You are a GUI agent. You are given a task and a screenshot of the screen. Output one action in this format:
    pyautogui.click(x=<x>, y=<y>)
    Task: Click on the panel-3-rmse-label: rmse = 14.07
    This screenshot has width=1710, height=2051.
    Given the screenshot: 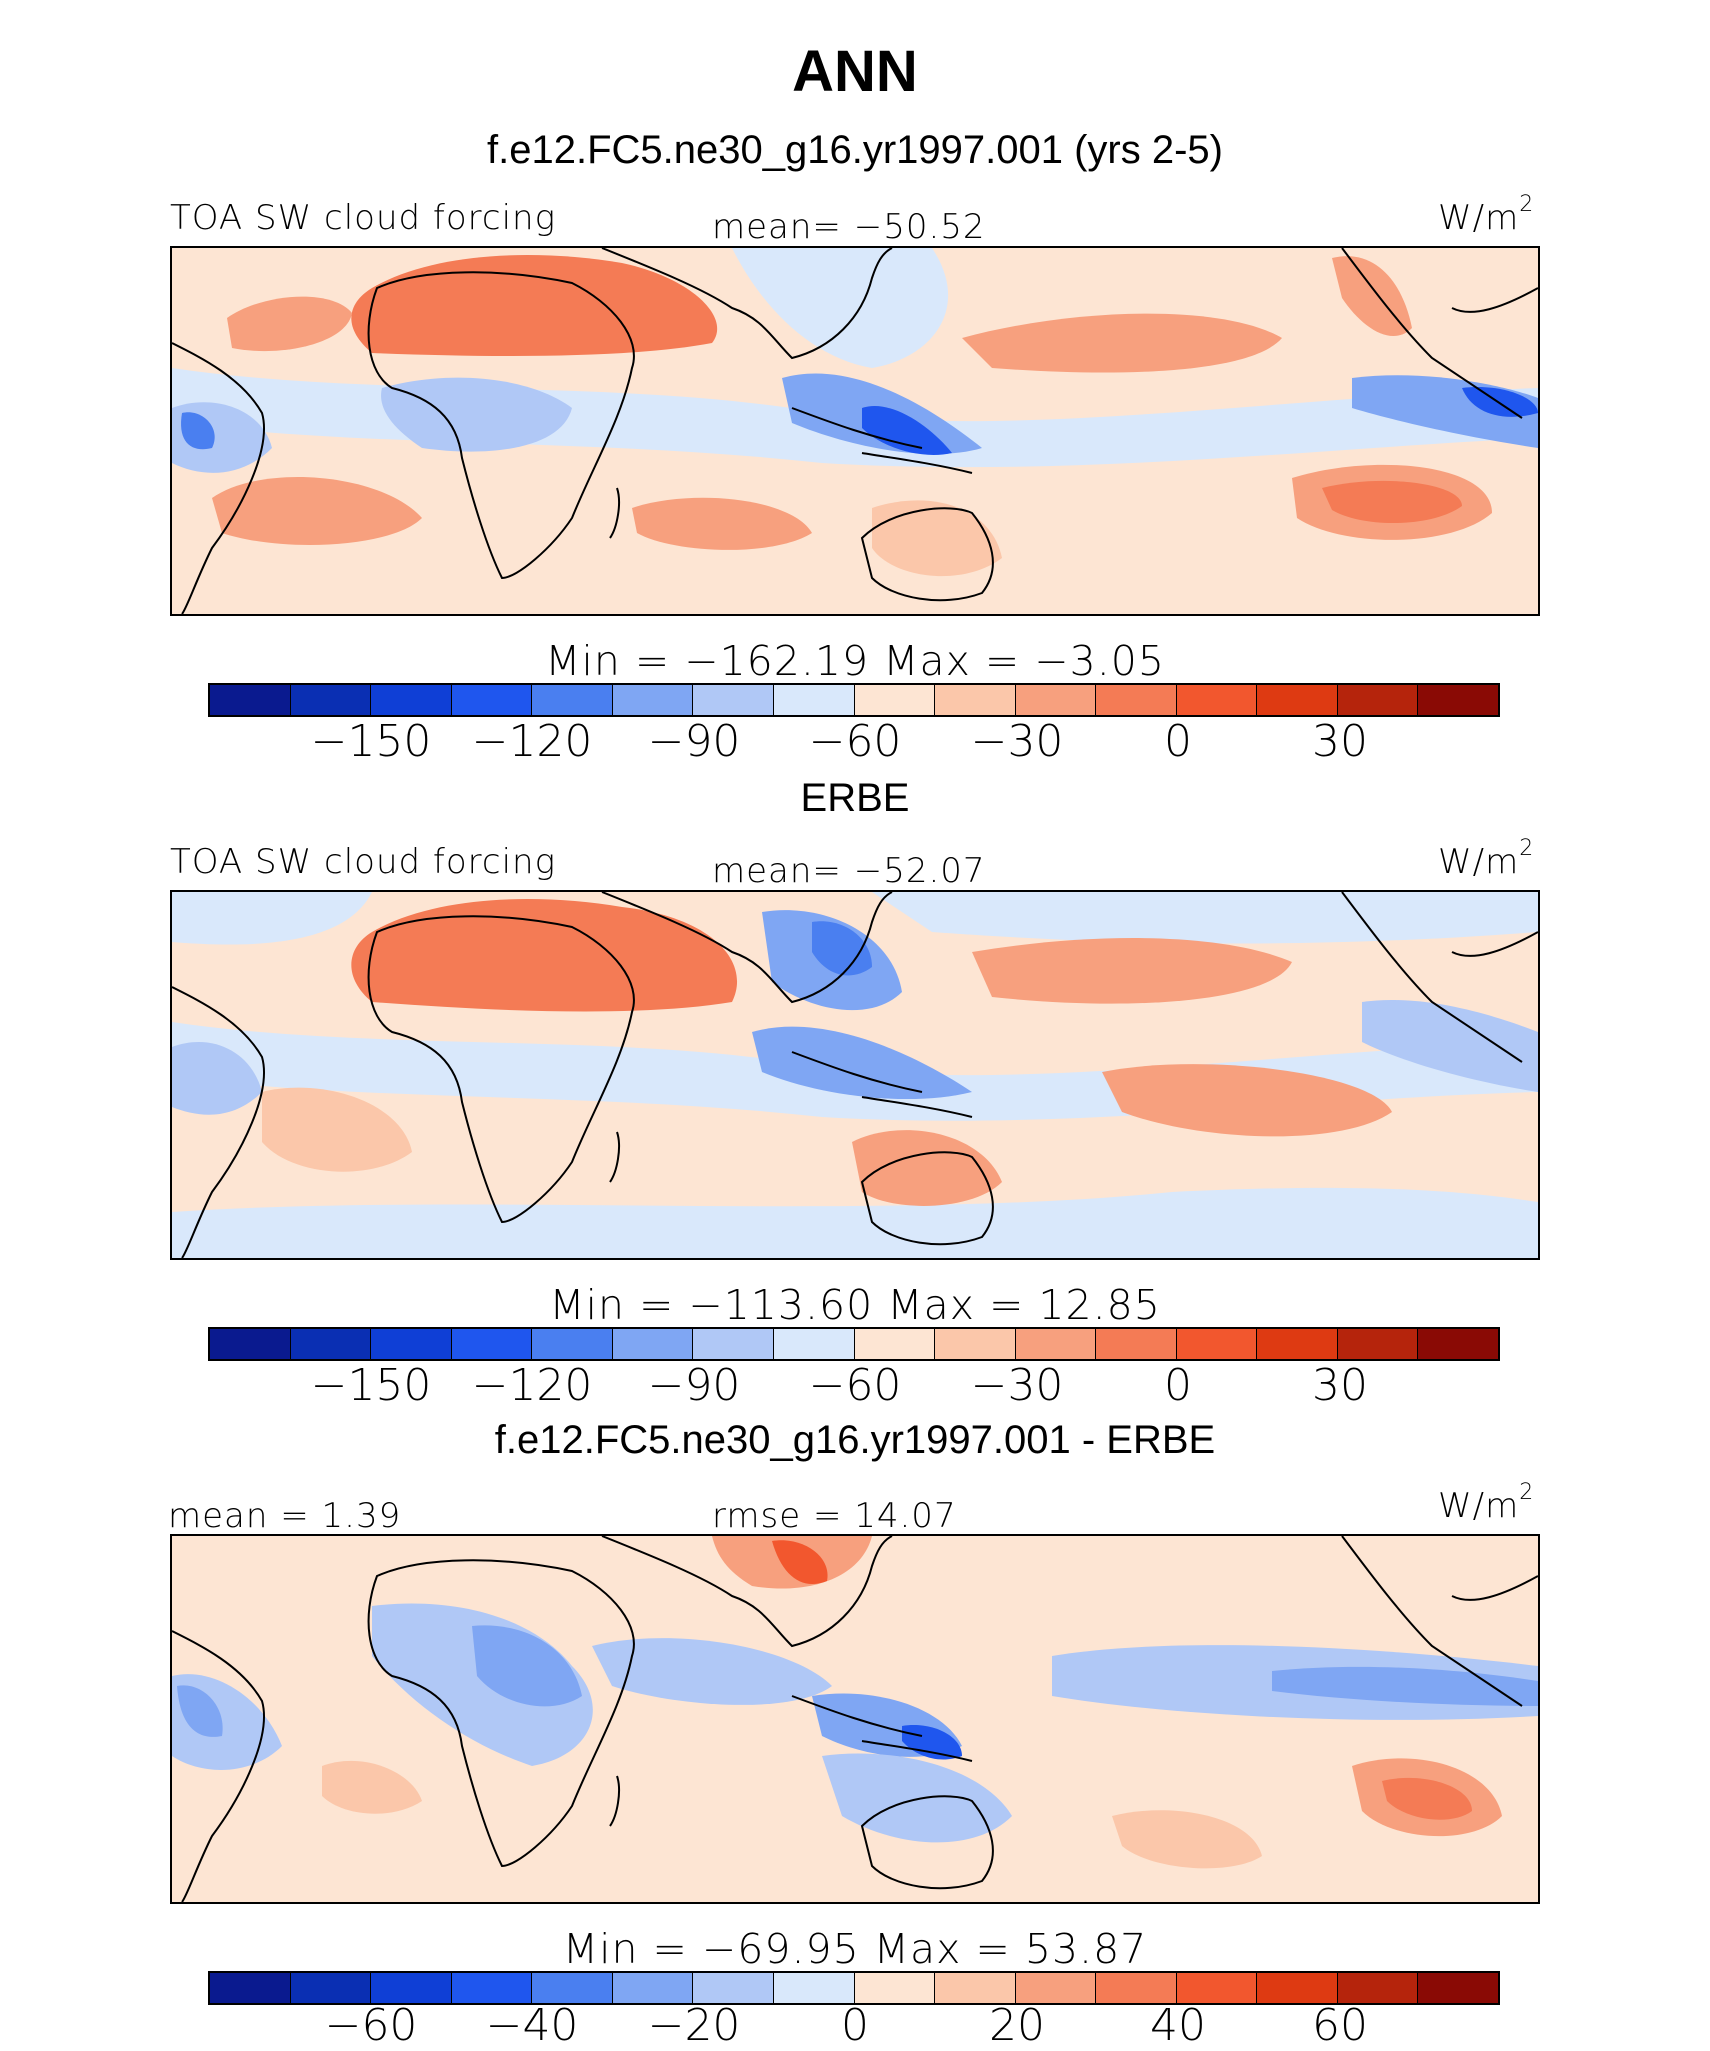 What is the action you would take?
    pyautogui.click(x=834, y=1516)
    